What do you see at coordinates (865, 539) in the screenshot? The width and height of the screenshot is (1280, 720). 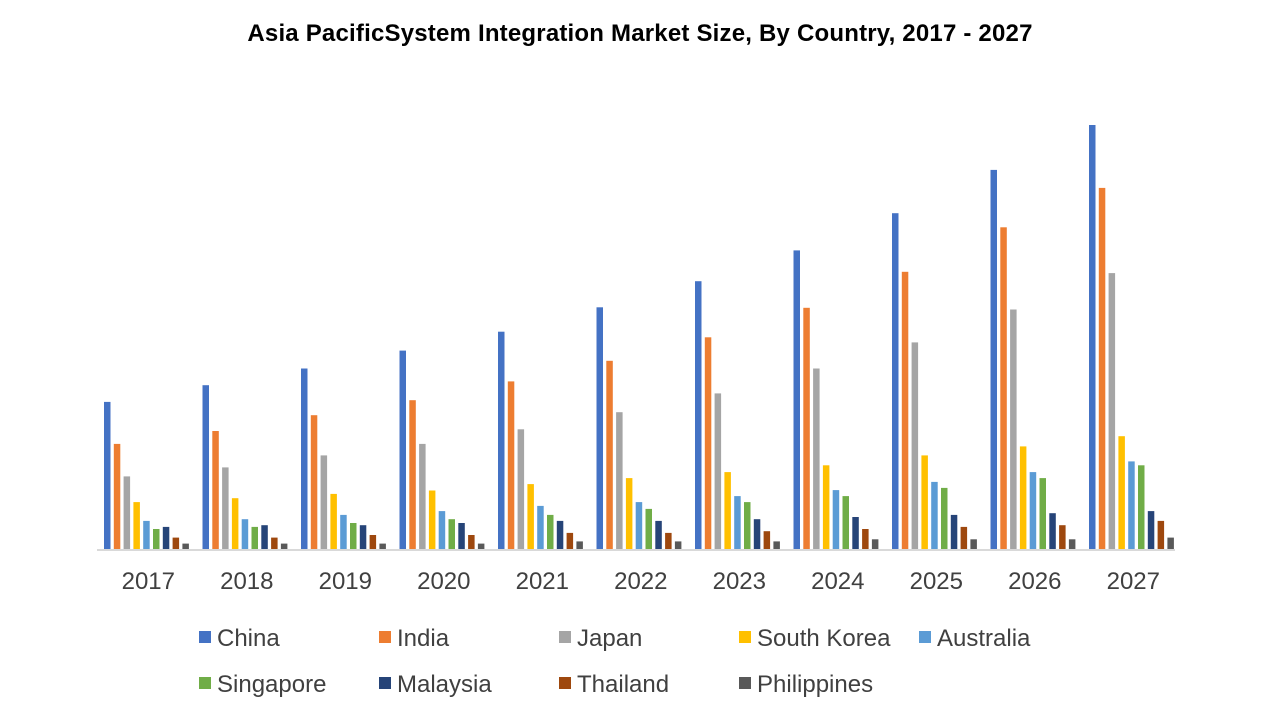 I see `bar-thailand-2024` at bounding box center [865, 539].